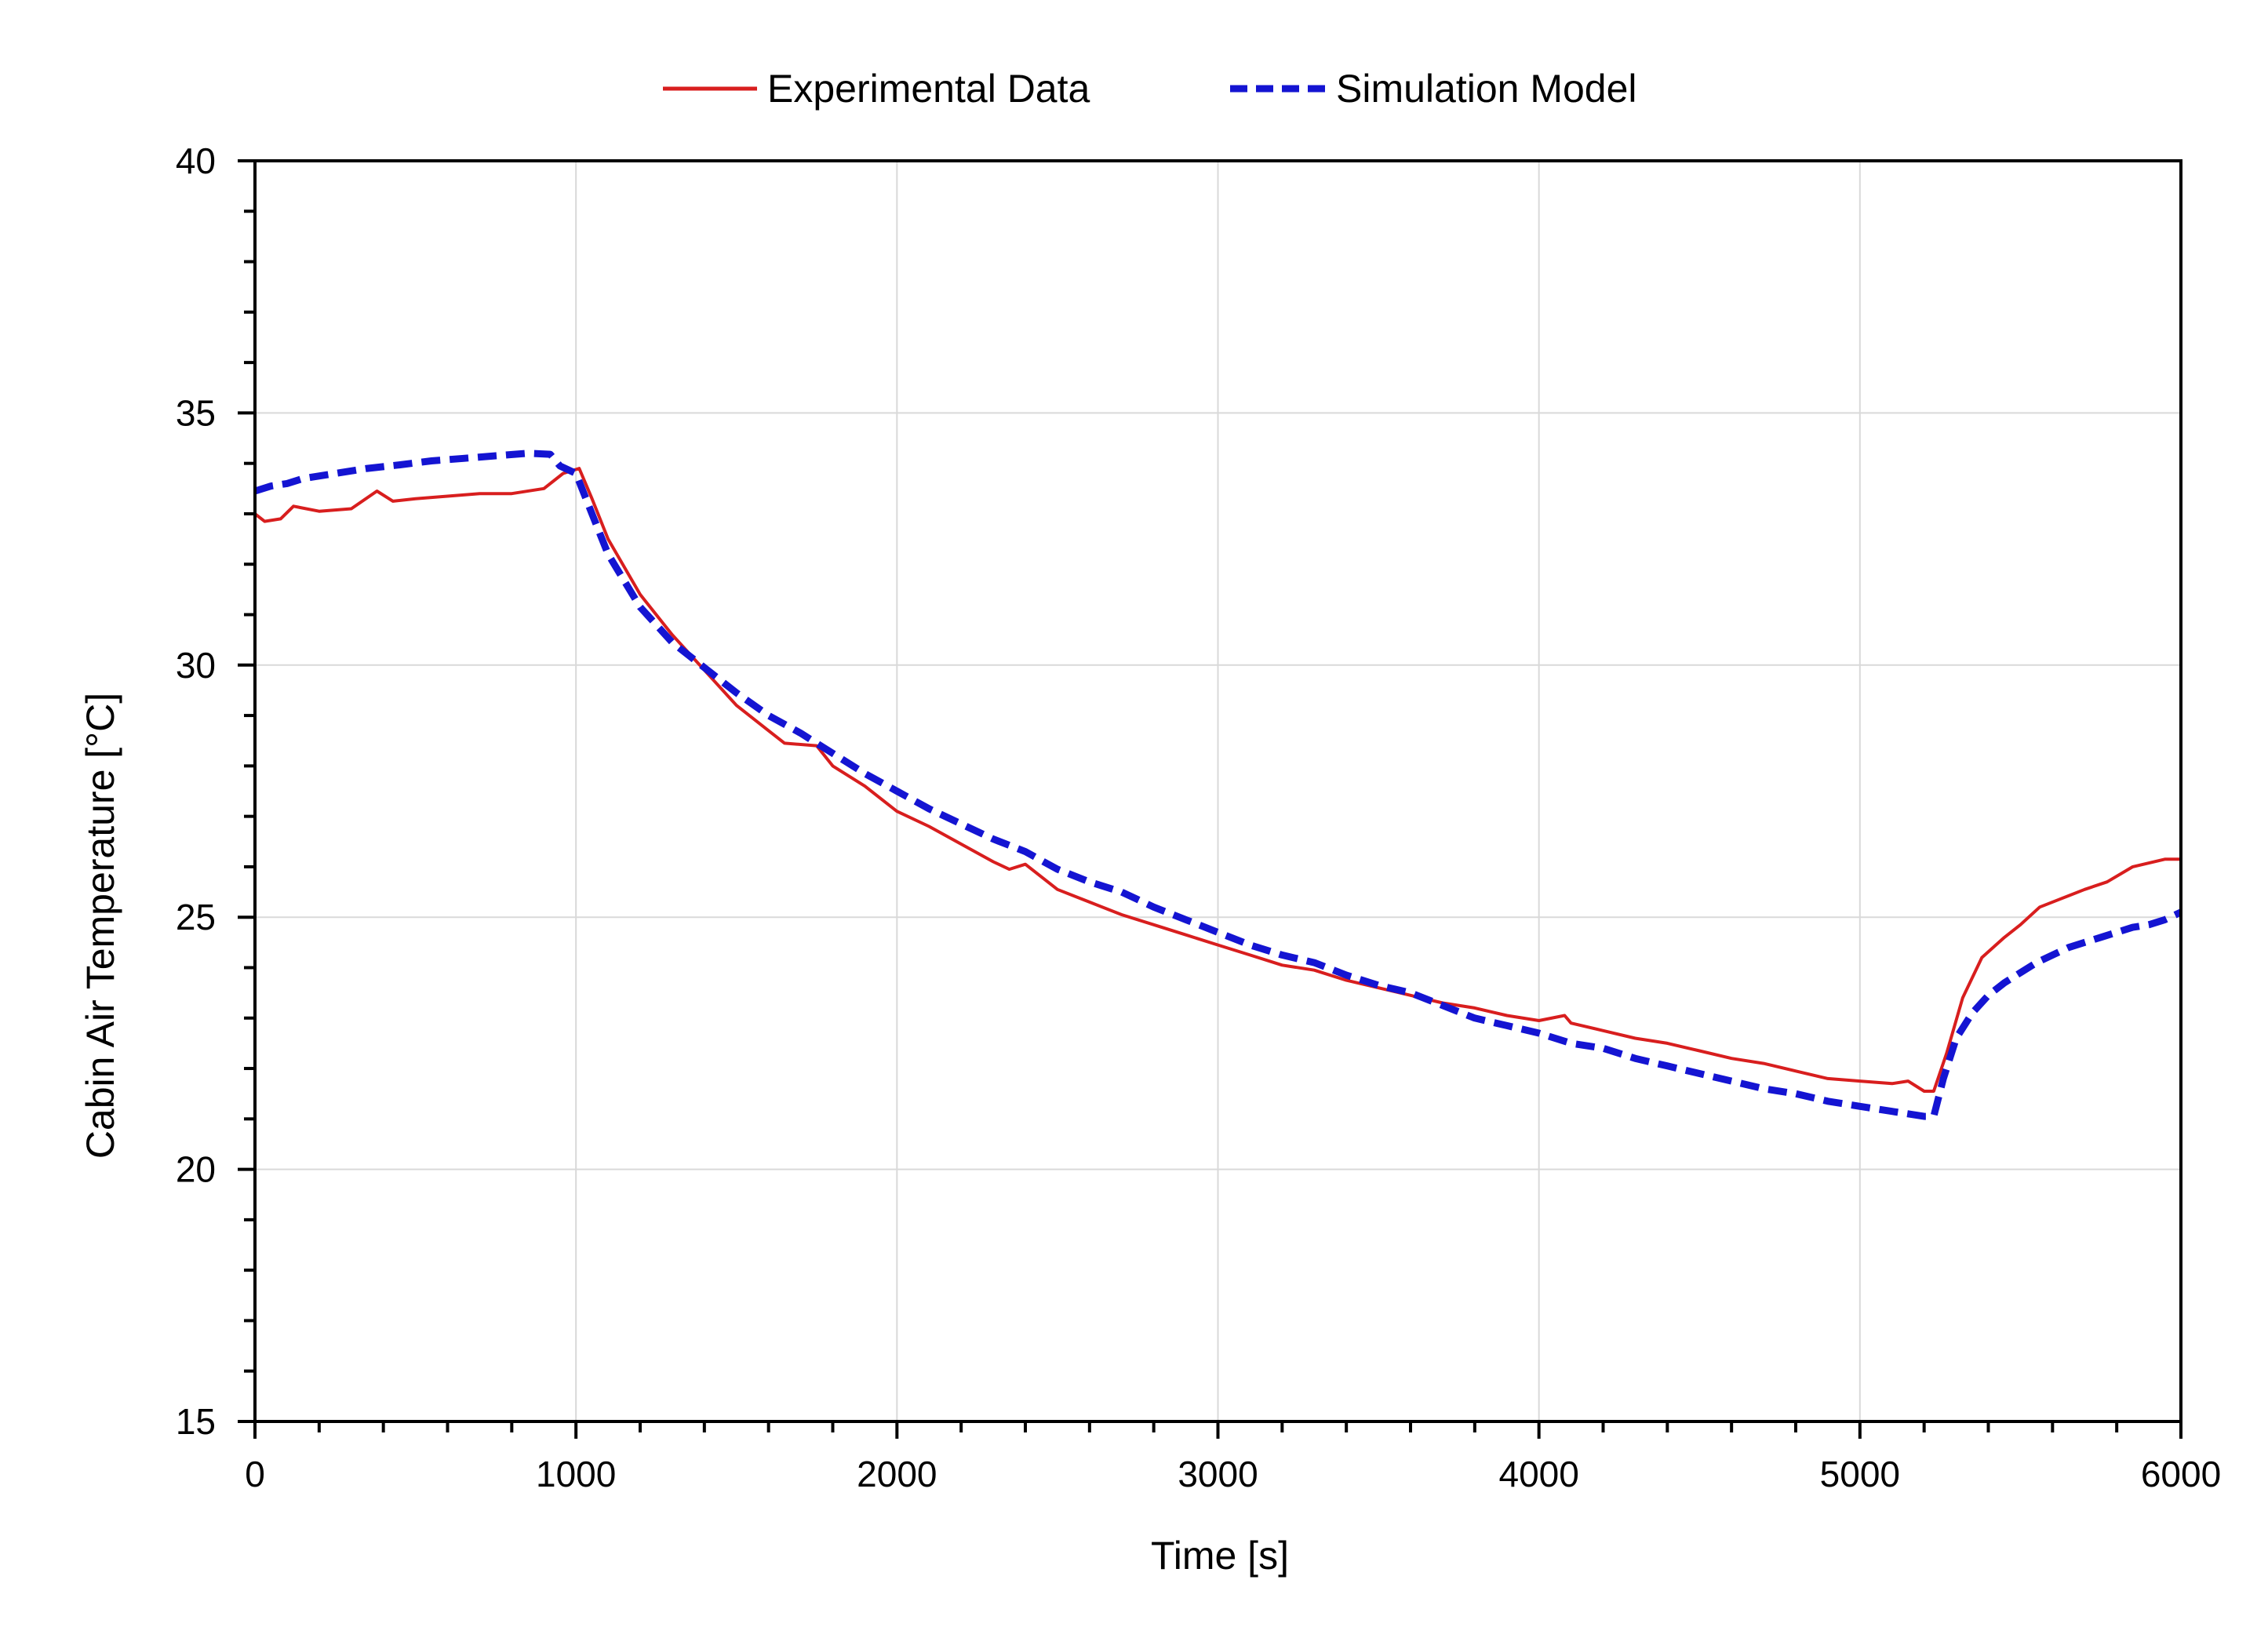 The width and height of the screenshot is (2268, 1627). What do you see at coordinates (1220, 1556) in the screenshot?
I see `x-axis-label: Time [s]` at bounding box center [1220, 1556].